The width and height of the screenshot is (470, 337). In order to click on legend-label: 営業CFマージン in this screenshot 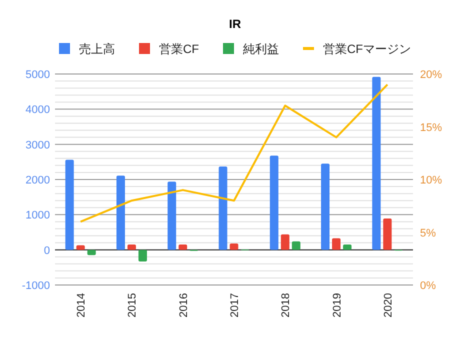, I will do `click(367, 49)`.